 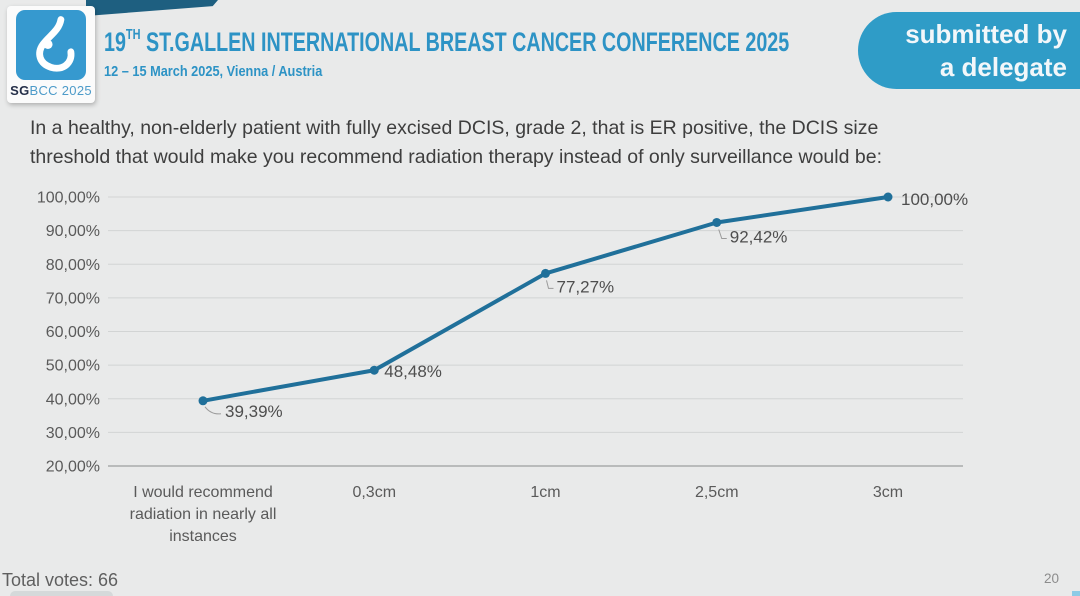 I want to click on y-tick-label: 100,00%, so click(x=68, y=198).